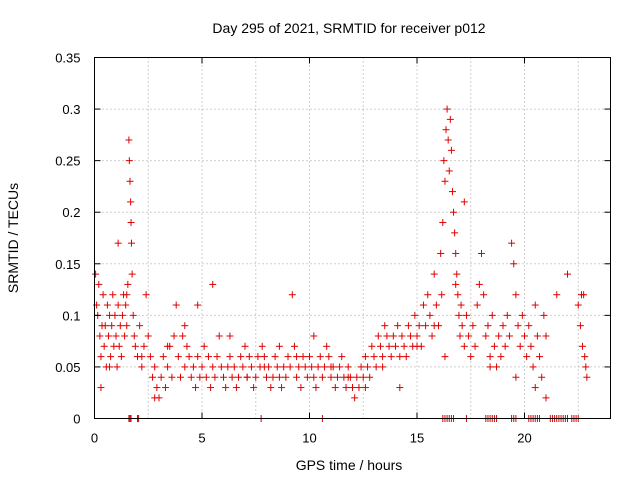 This screenshot has height=480, width=640. Describe the element at coordinates (71, 212) in the screenshot. I see `y-tick-label: 0.2` at that location.